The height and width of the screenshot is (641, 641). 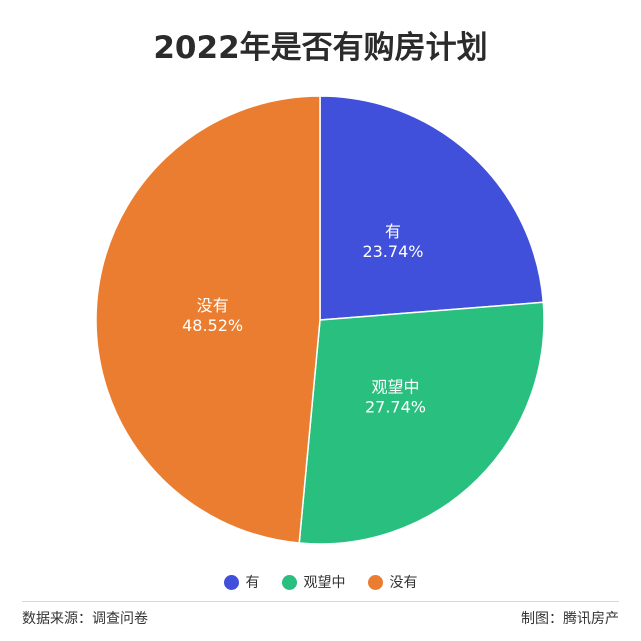 I want to click on data-source: 数据来源：调查问卷, so click(x=85, y=619).